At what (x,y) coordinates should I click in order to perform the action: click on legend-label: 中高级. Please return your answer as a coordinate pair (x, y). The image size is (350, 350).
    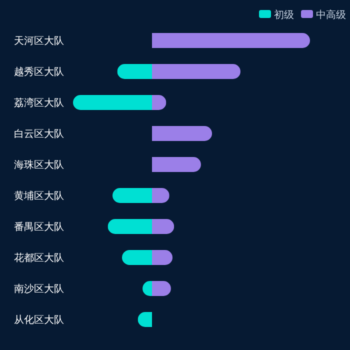
    Looking at the image, I should click on (331, 15).